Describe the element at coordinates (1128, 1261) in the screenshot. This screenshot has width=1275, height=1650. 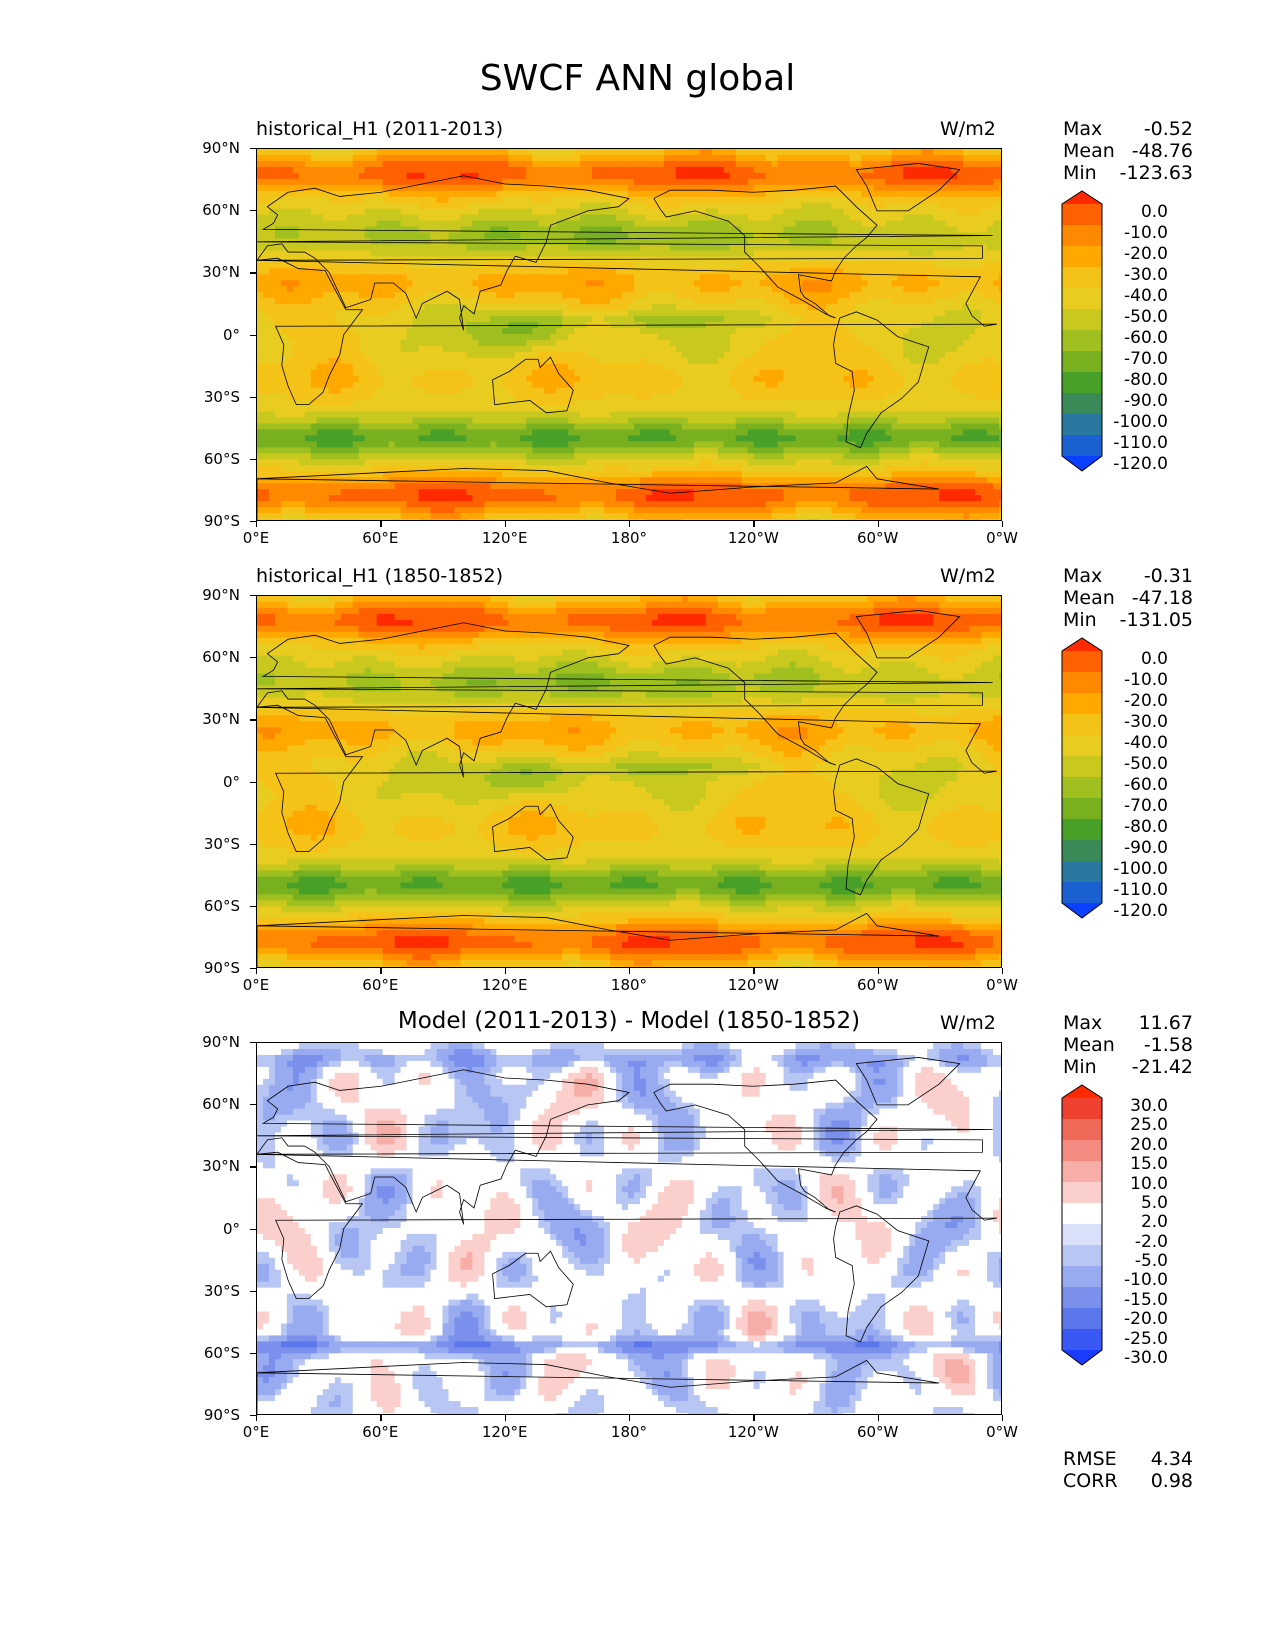
I see `colorbar-tick-label: -5.0` at that location.